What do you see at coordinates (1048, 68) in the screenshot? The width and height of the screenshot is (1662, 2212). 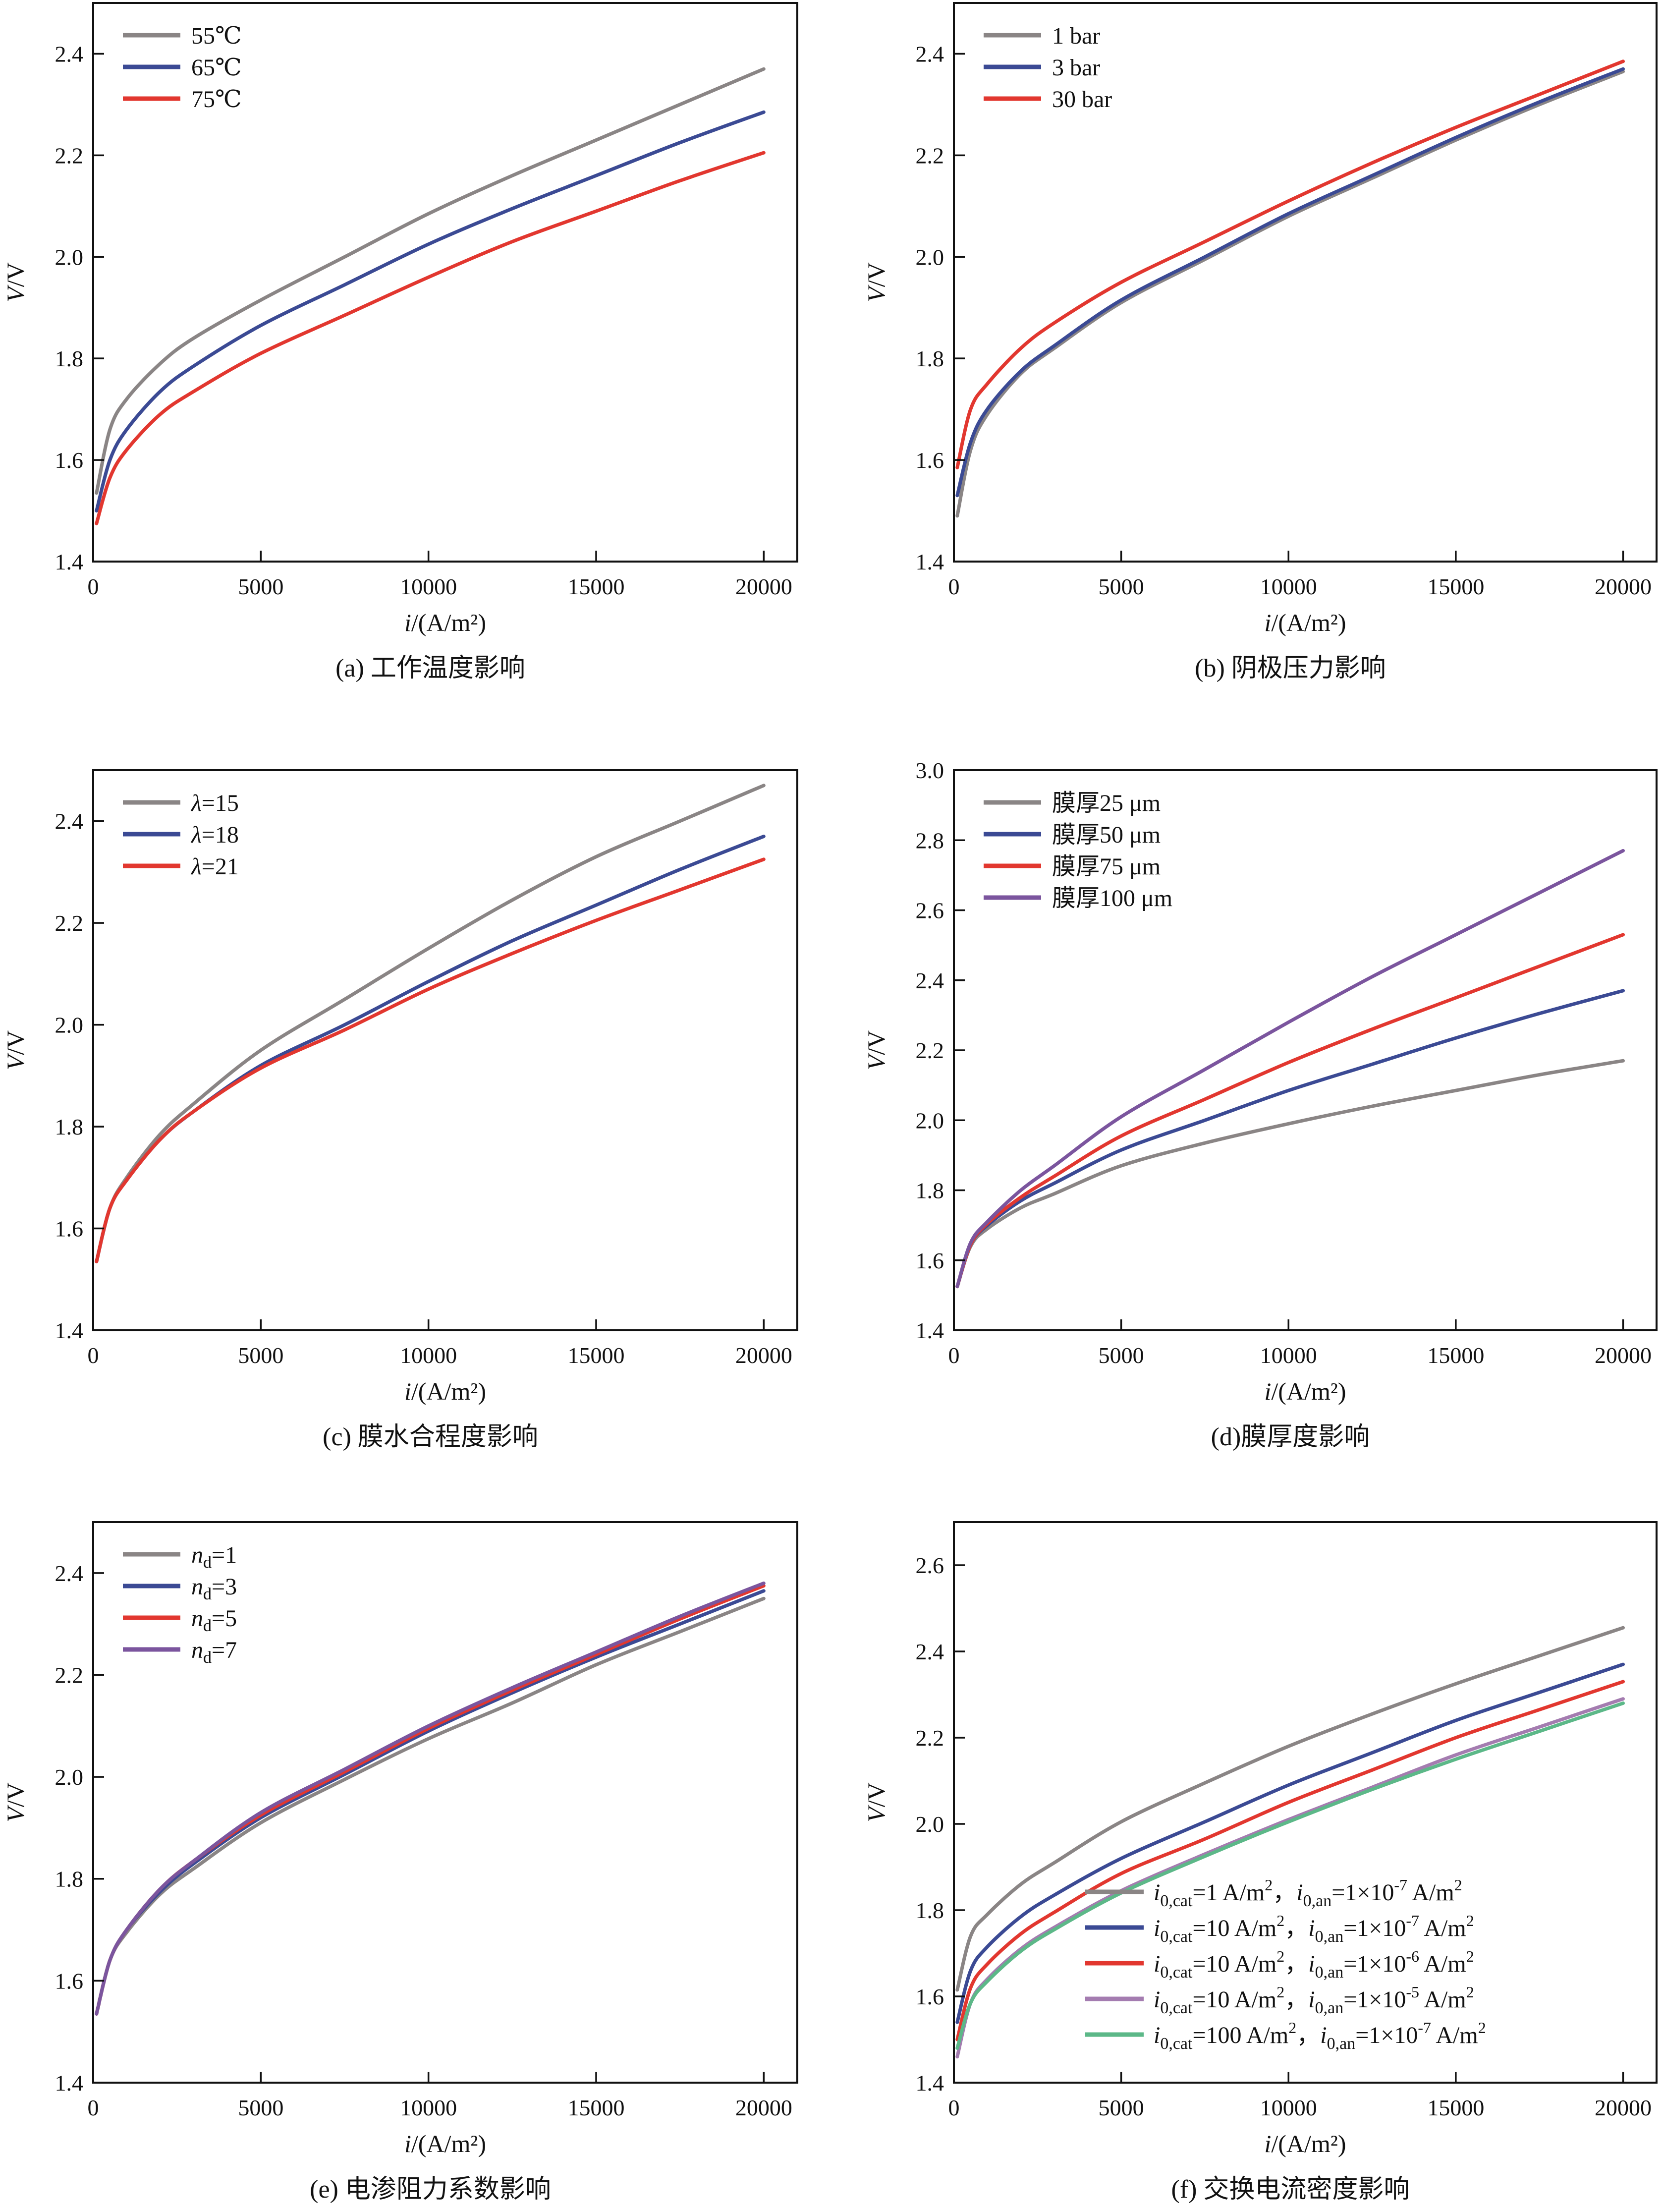 I see `legend: 1 bar 3 bar 30 bar` at bounding box center [1048, 68].